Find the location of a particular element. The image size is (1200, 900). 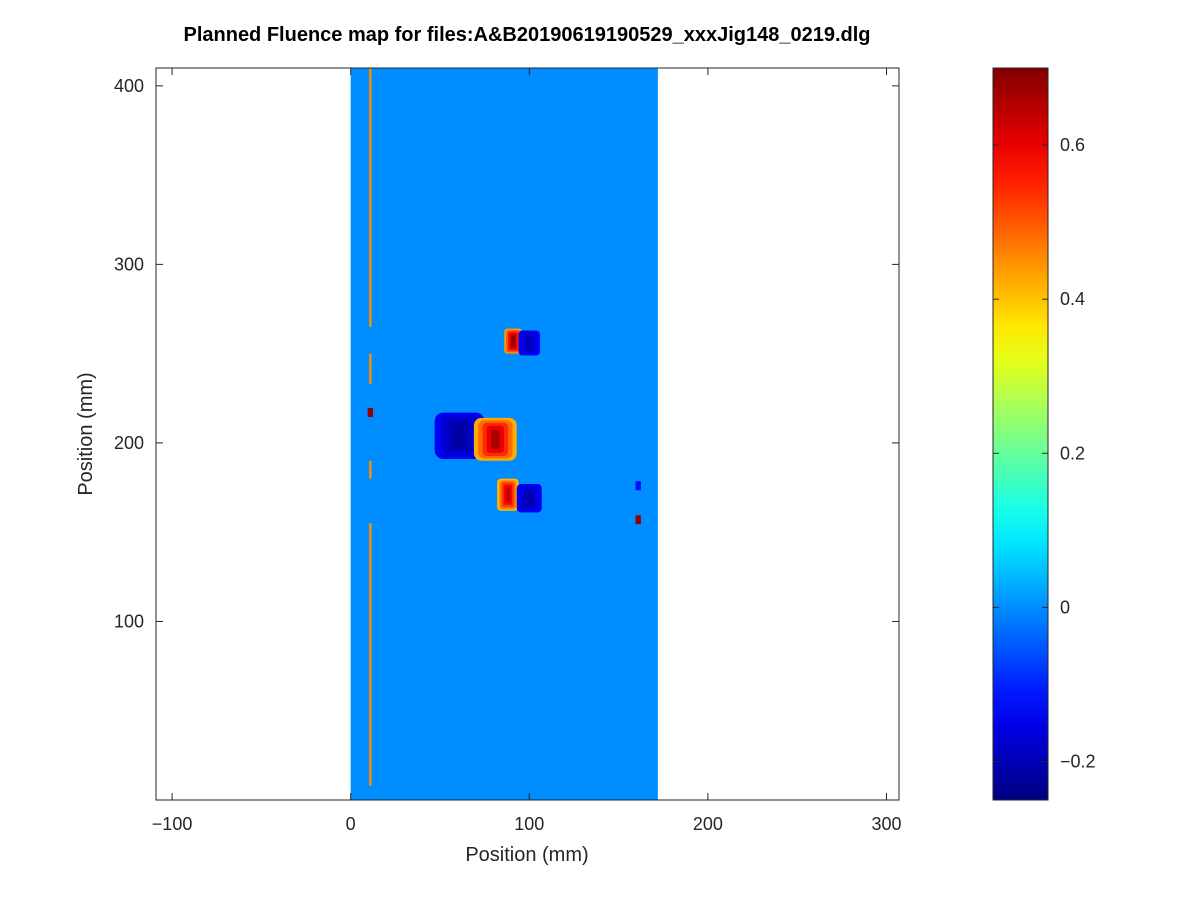

colorbar-frame is located at coordinates (1020, 434).